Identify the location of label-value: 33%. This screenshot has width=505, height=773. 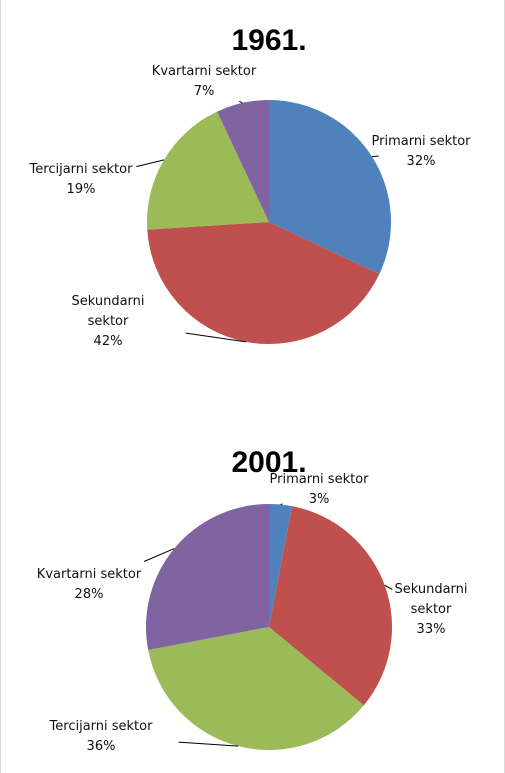
(431, 629).